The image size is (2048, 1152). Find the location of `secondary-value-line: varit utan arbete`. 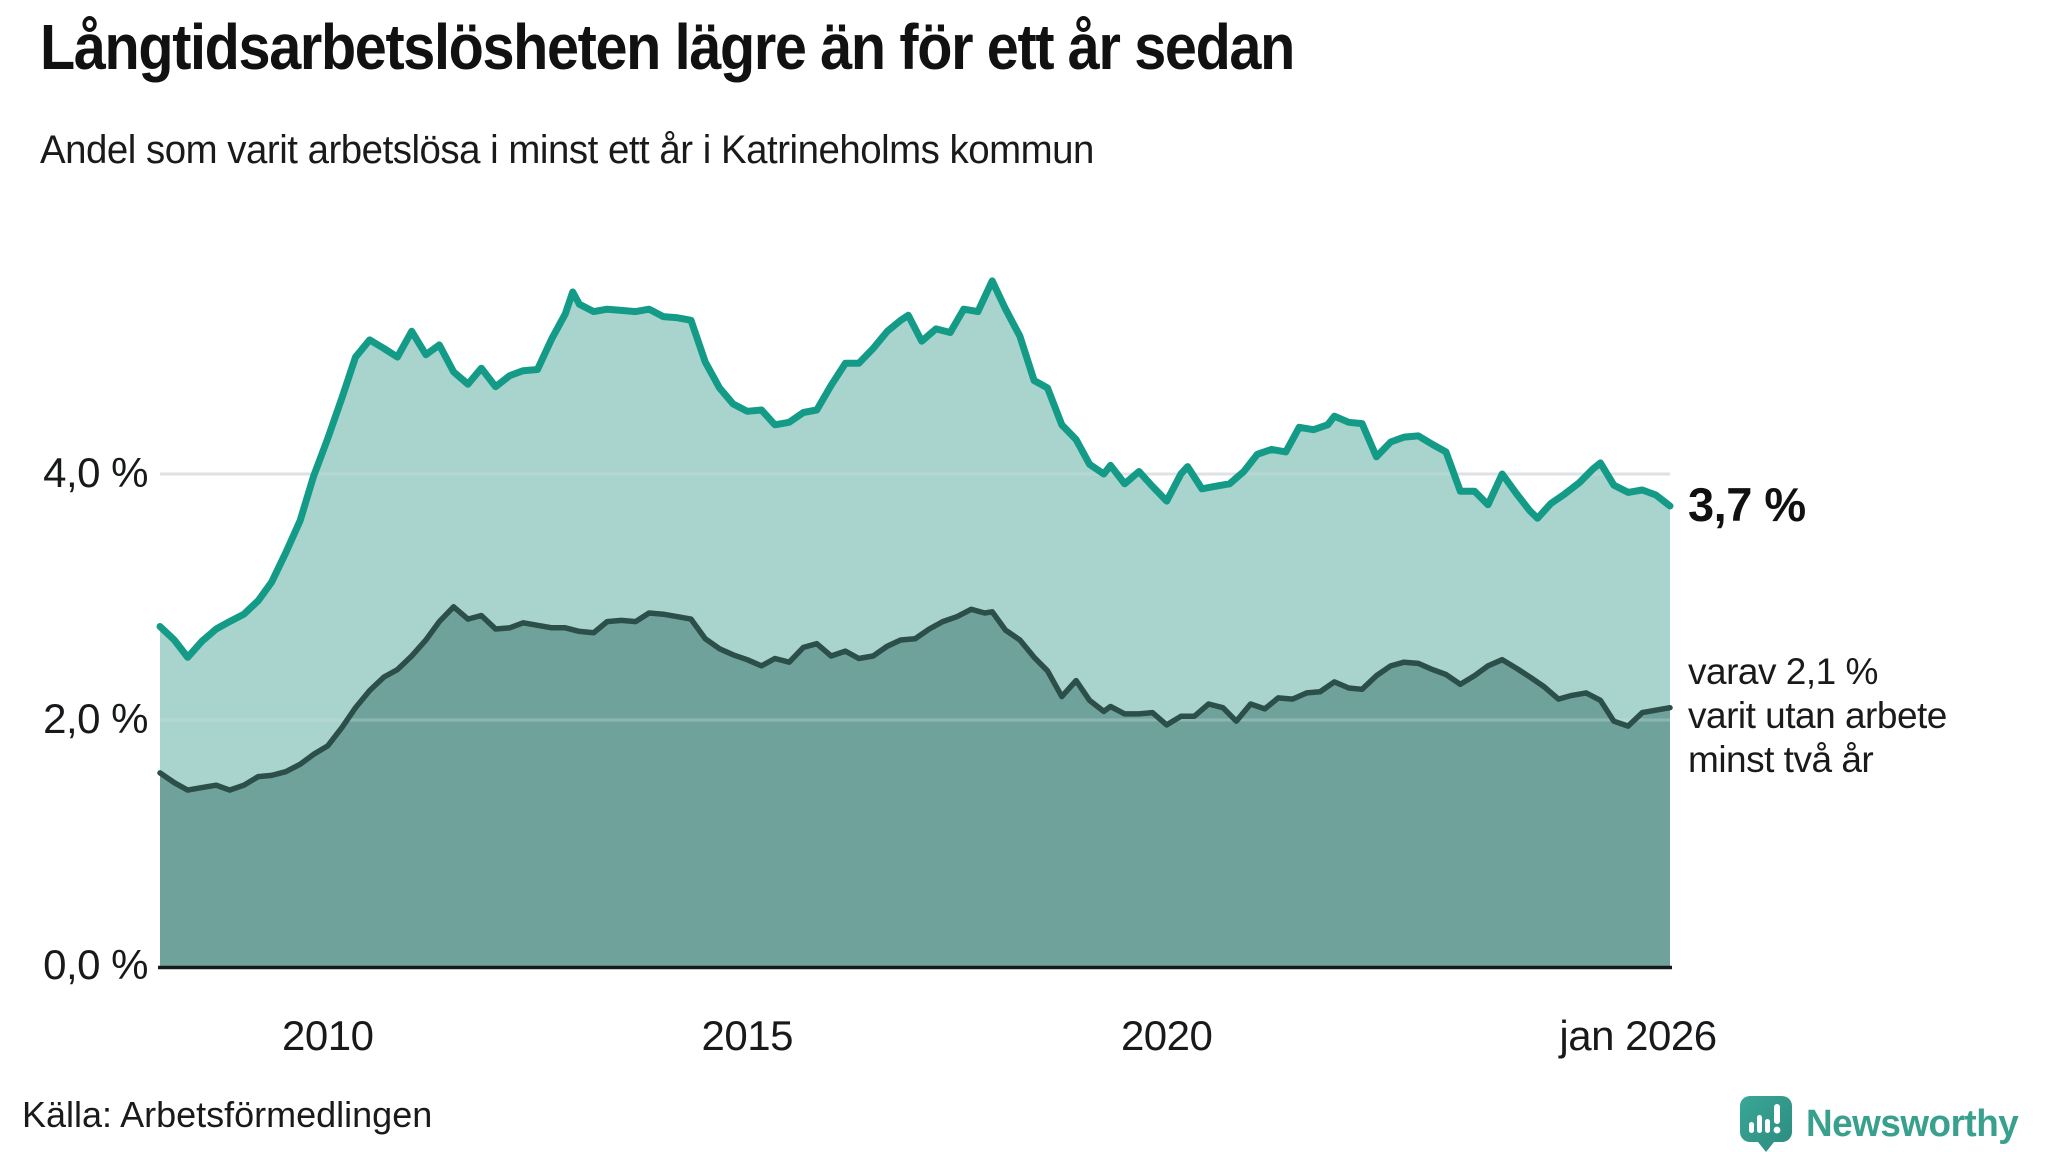

secondary-value-line: varit utan arbete is located at coordinates (1817, 715).